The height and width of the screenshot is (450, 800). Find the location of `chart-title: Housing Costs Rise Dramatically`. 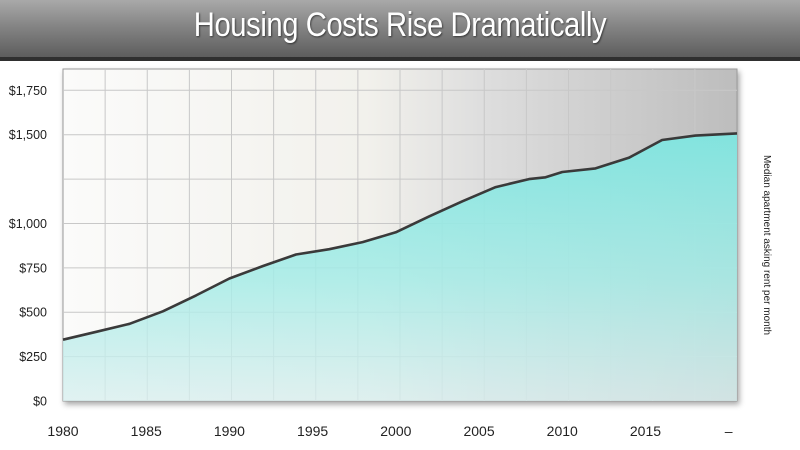

chart-title: Housing Costs Rise Dramatically is located at coordinates (400, 25).